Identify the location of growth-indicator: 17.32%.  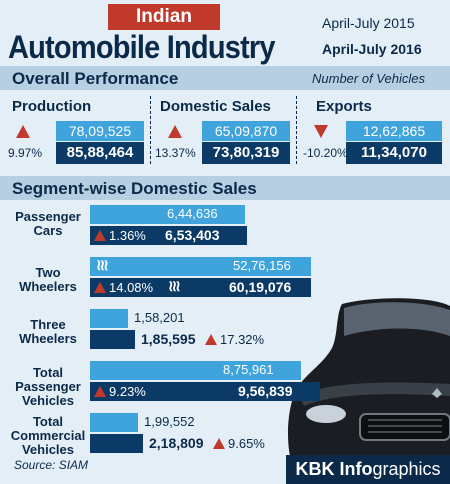
(234, 339).